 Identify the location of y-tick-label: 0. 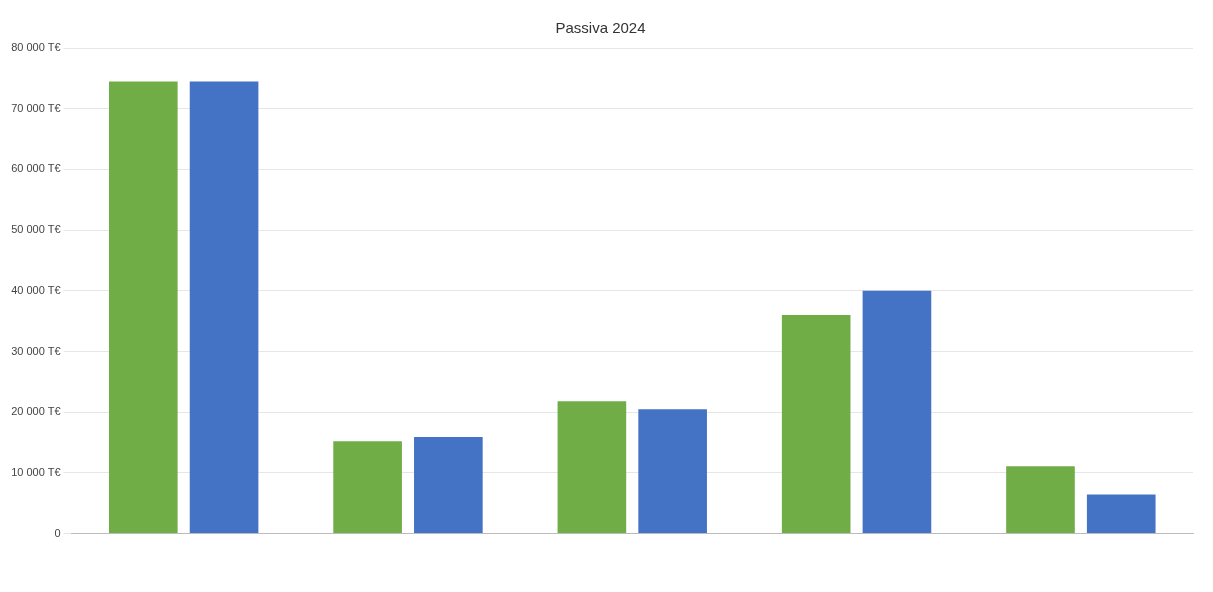
(57, 532).